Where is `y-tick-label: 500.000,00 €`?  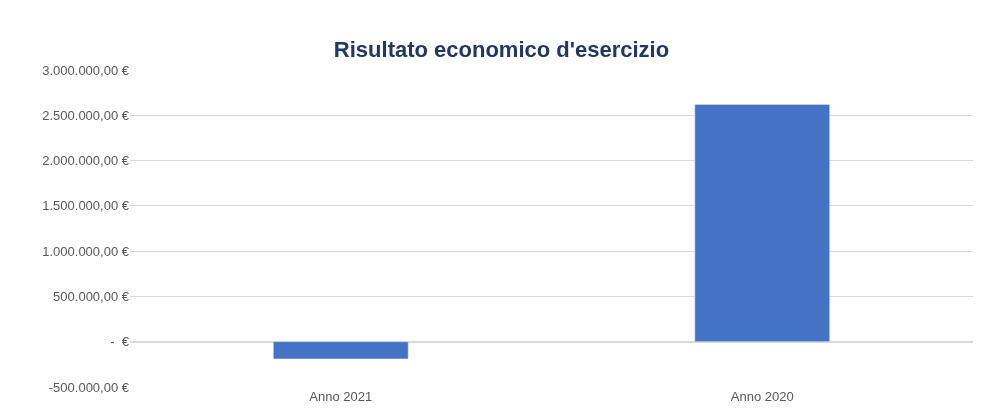 y-tick-label: 500.000,00 € is located at coordinates (91, 296).